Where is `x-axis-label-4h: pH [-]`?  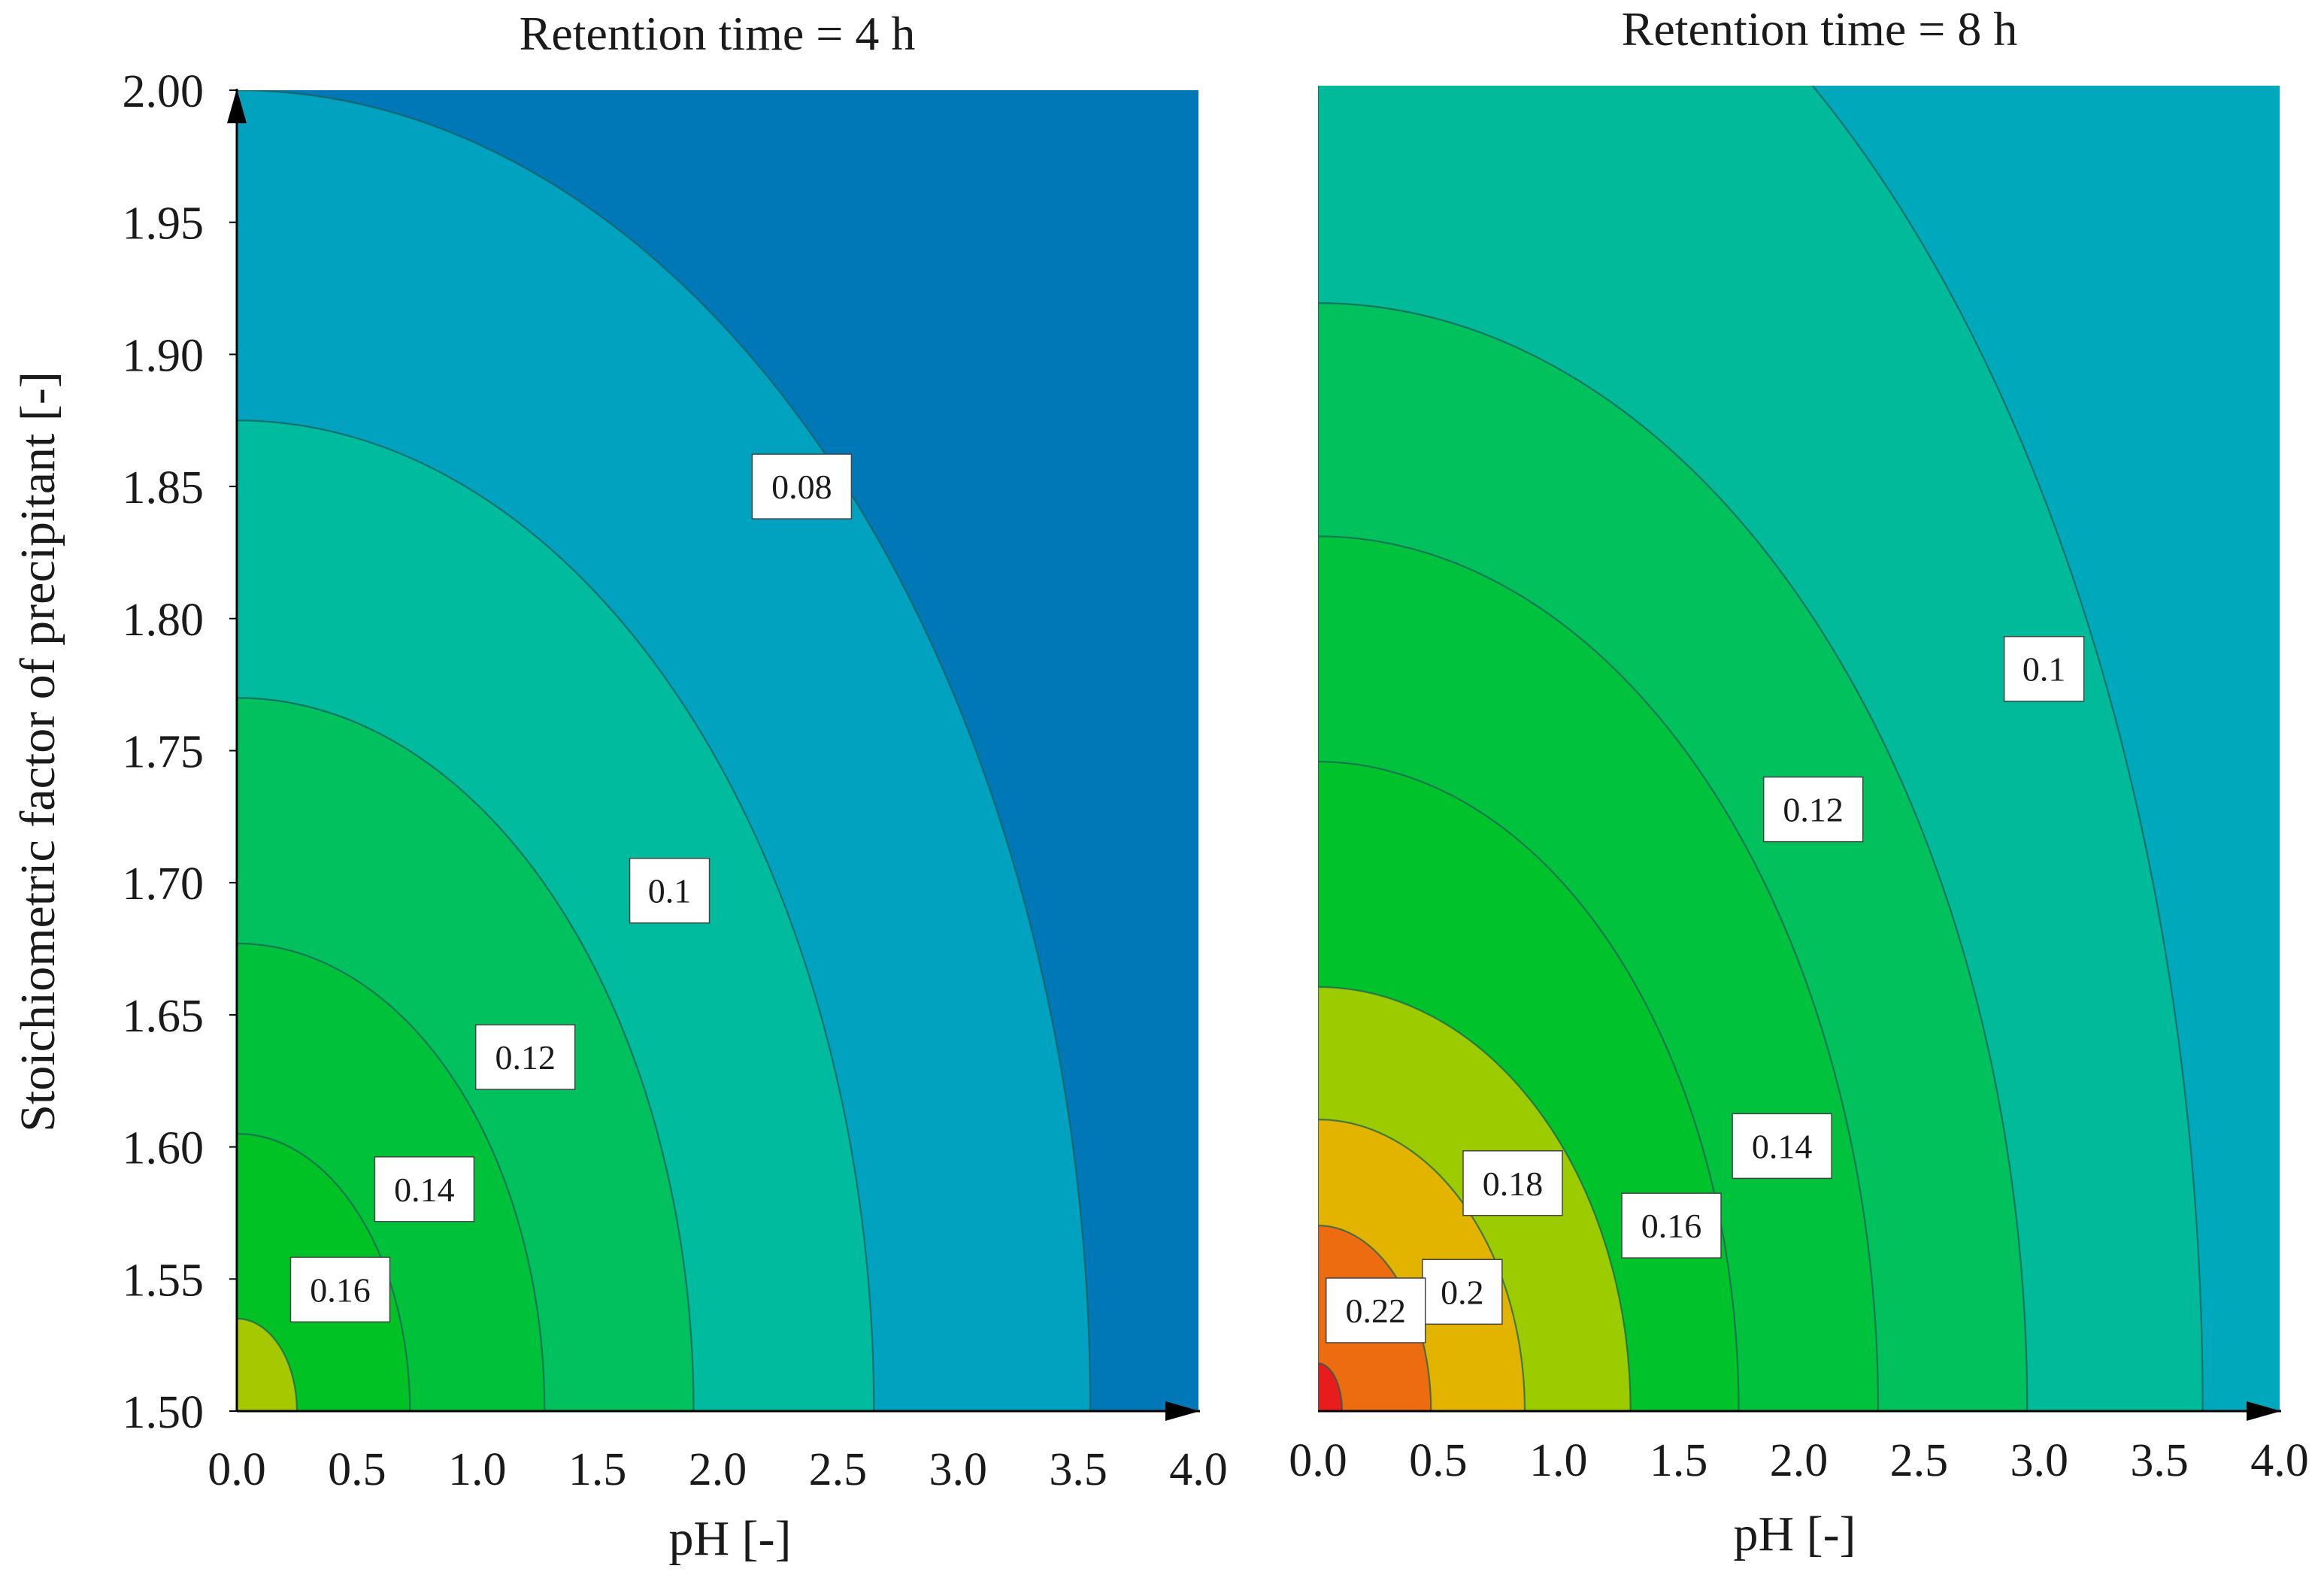
x-axis-label-4h: pH [-] is located at coordinates (729, 1538).